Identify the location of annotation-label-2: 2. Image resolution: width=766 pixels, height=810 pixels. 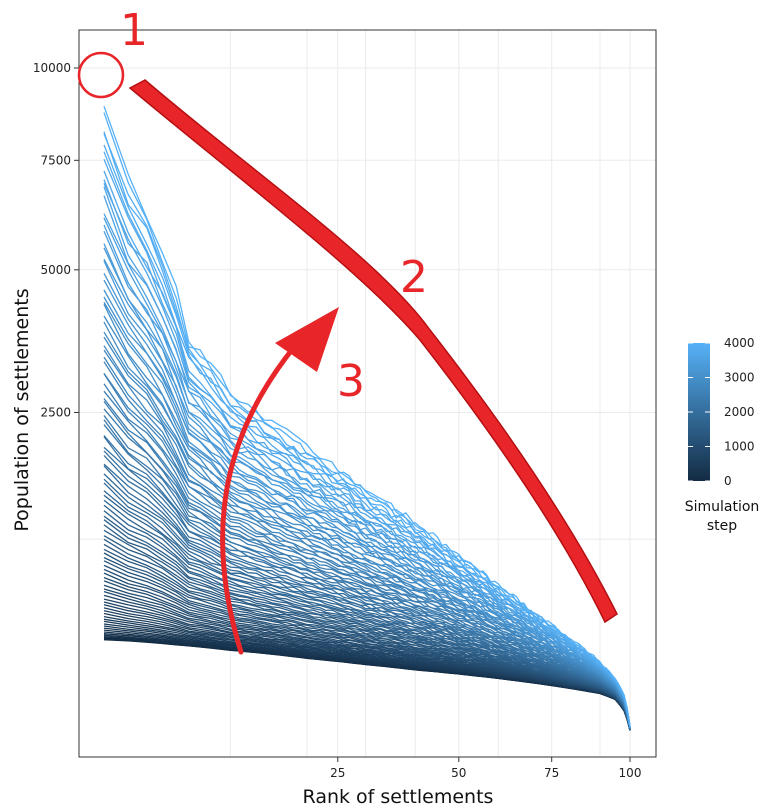
(414, 277).